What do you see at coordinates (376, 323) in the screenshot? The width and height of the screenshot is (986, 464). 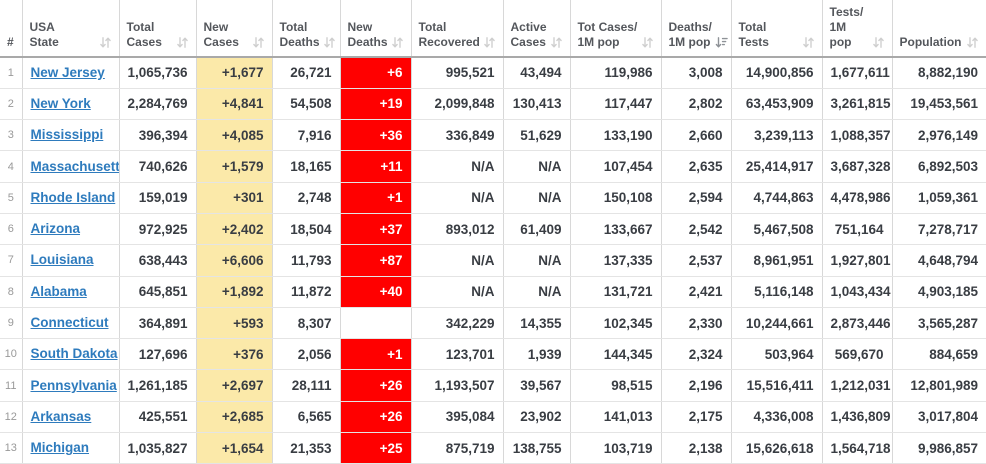 I see `new-deaths-cell` at bounding box center [376, 323].